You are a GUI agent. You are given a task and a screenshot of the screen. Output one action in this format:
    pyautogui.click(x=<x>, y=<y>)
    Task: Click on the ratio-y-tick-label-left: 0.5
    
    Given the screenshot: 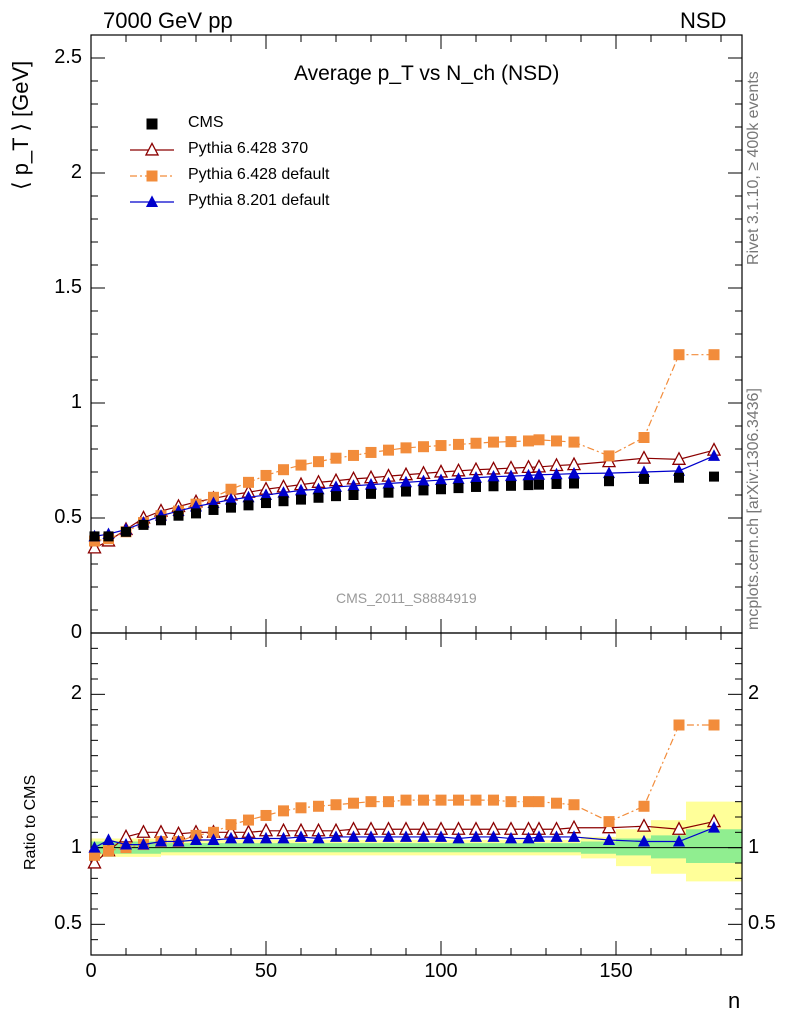 What is the action you would take?
    pyautogui.click(x=68, y=923)
    